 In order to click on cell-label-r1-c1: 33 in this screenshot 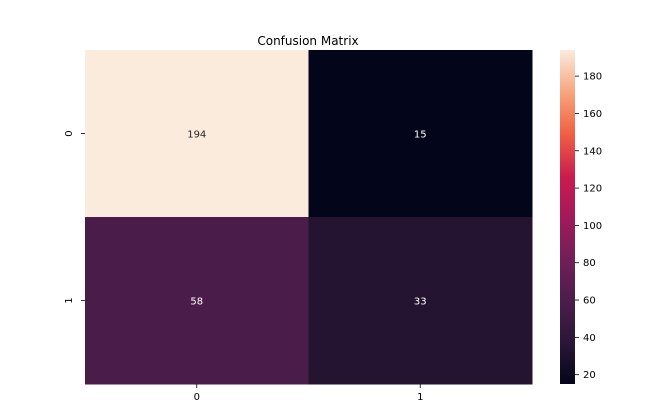, I will do `click(420, 302)`.